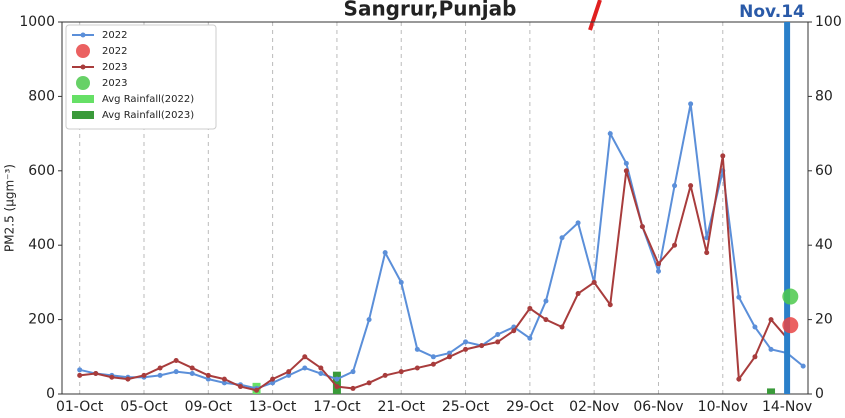 The width and height of the screenshot is (845, 418). What do you see at coordinates (595, 15) in the screenshot?
I see `arrow` at bounding box center [595, 15].